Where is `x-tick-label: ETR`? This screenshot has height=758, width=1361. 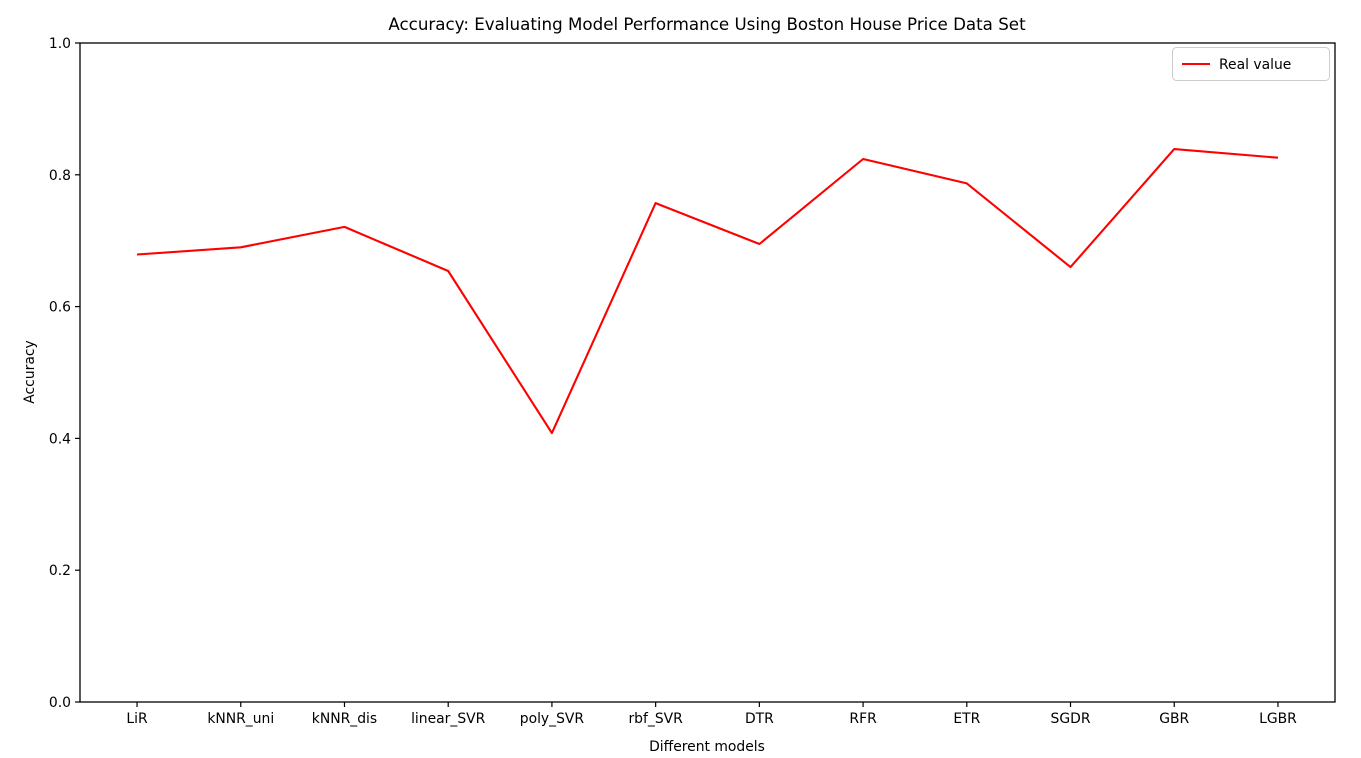
x-tick-label: ETR is located at coordinates (966, 719).